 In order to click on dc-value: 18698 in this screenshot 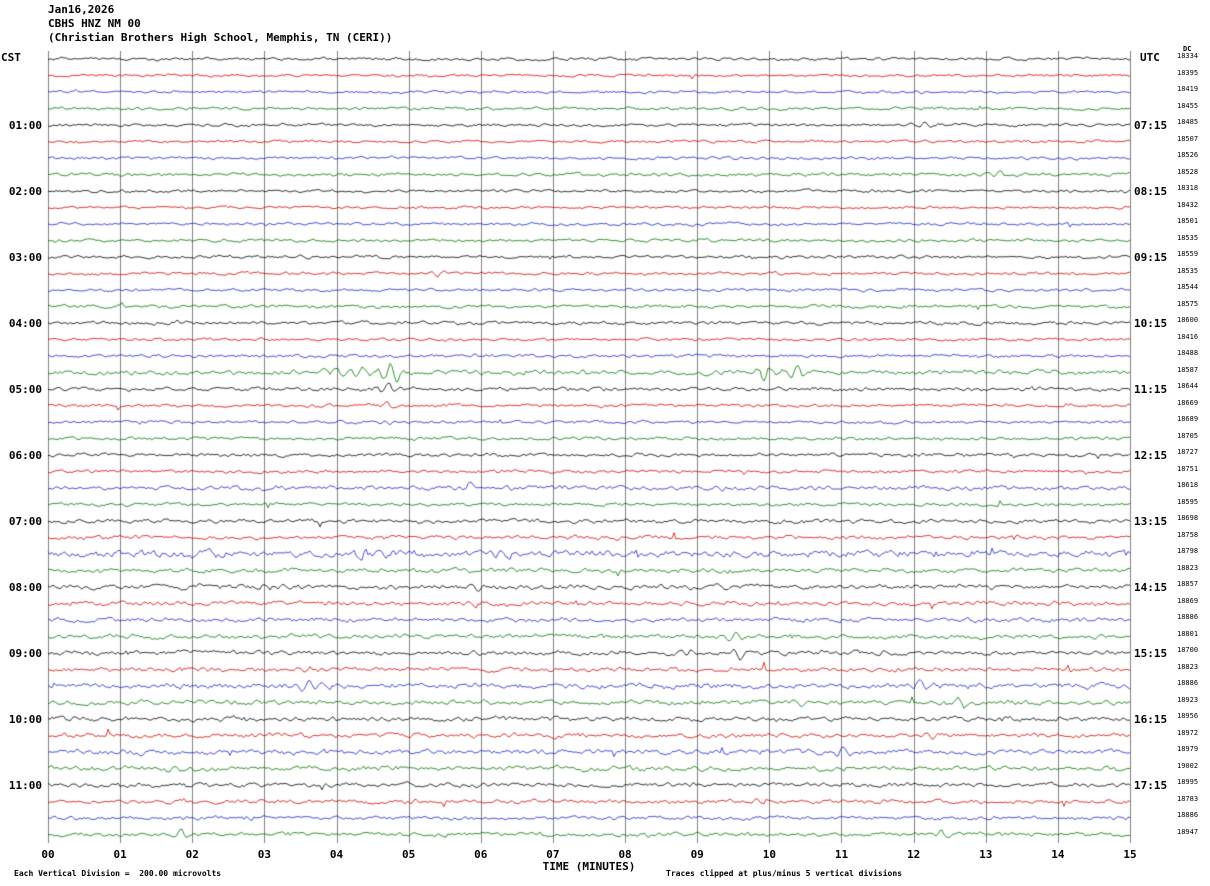, I will do `click(1188, 518)`.